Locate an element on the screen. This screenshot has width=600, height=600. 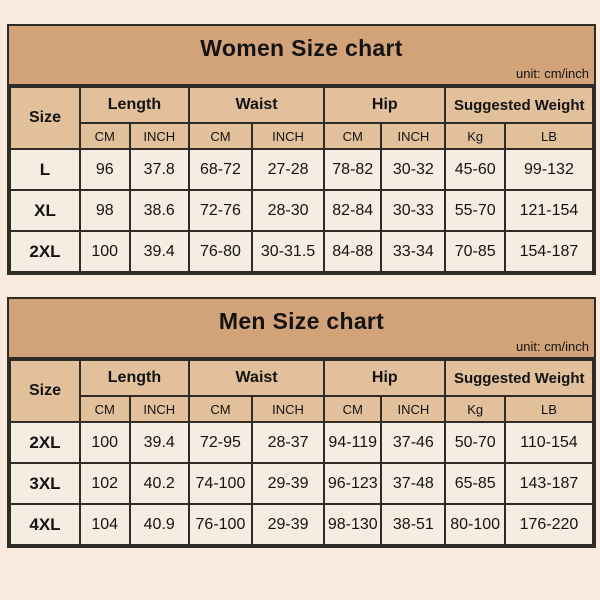
hip-cm-cell: 96-123 is located at coordinates (353, 483).